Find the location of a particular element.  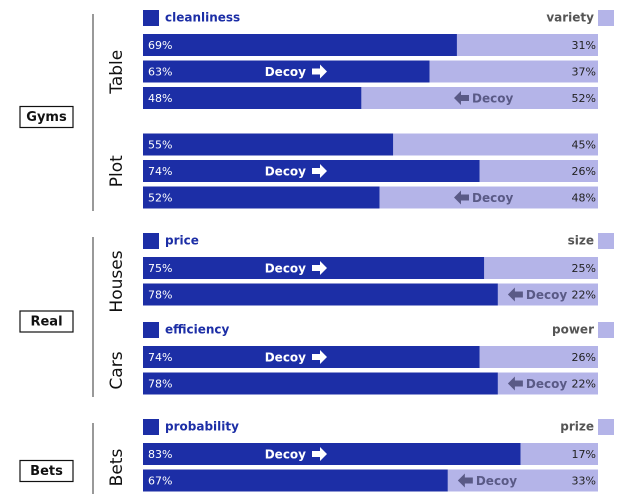

value-label: 17% is located at coordinates (584, 454).